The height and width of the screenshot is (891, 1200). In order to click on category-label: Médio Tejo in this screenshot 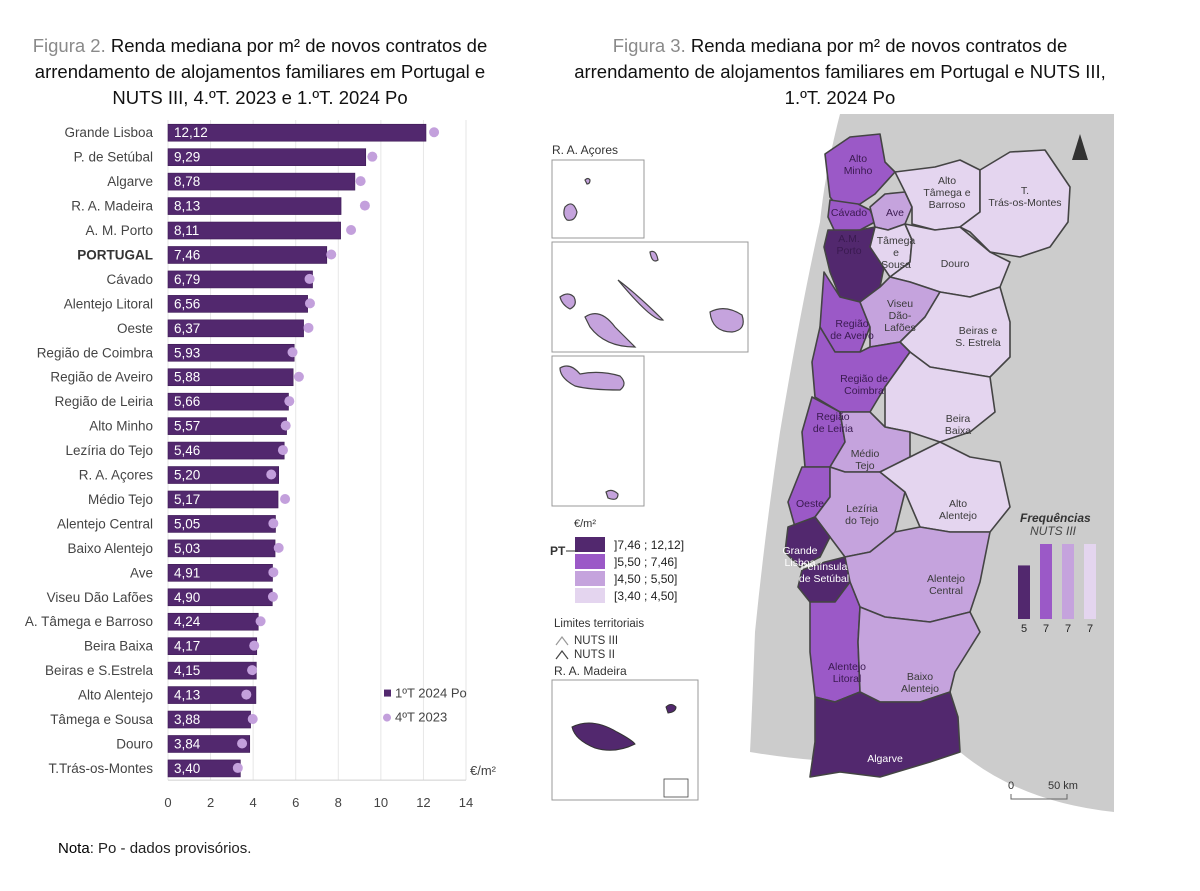, I will do `click(120, 499)`.